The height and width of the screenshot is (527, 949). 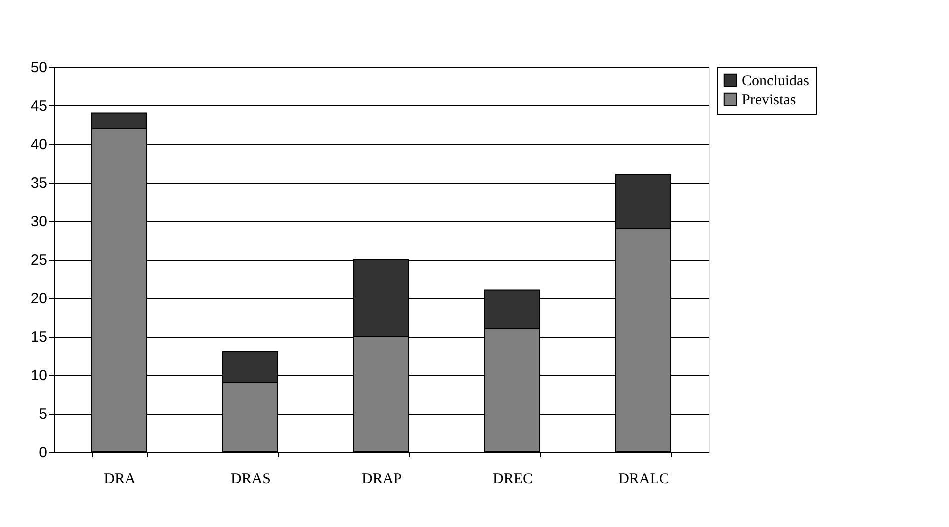 I want to click on x-tick-label: DRAP, so click(x=382, y=480).